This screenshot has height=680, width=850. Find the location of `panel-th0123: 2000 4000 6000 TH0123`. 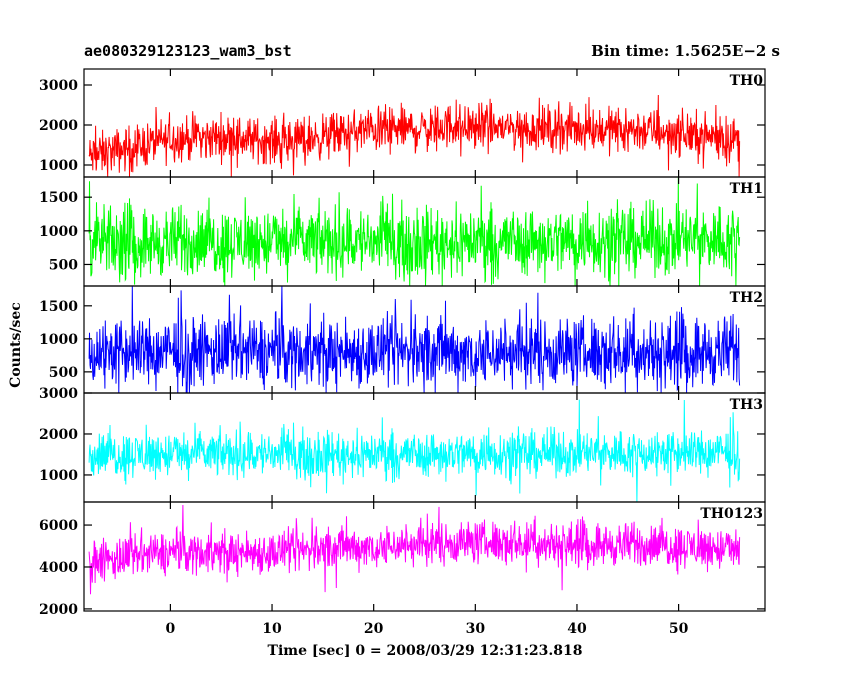

panel-th0123: 2000 4000 6000 TH0123 is located at coordinates (402, 559).